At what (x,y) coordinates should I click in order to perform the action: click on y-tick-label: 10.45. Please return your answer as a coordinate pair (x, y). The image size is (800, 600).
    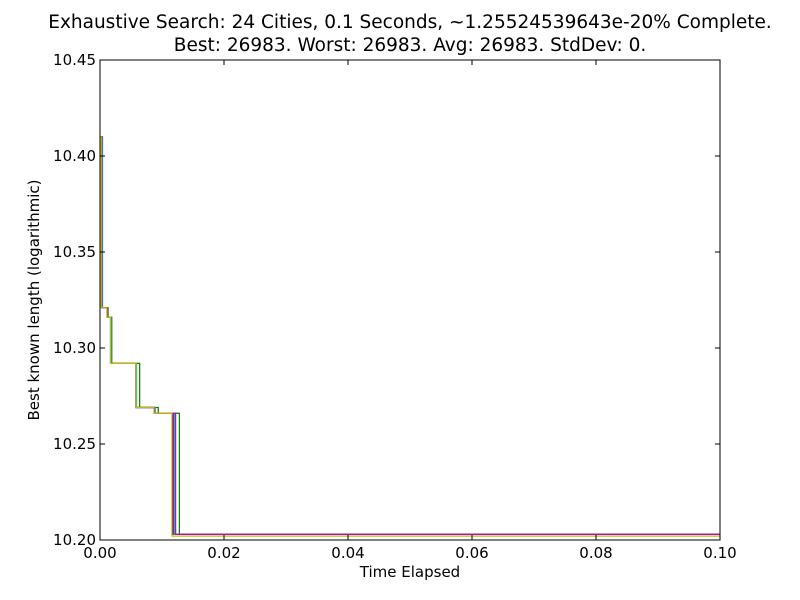
    Looking at the image, I should click on (74, 60).